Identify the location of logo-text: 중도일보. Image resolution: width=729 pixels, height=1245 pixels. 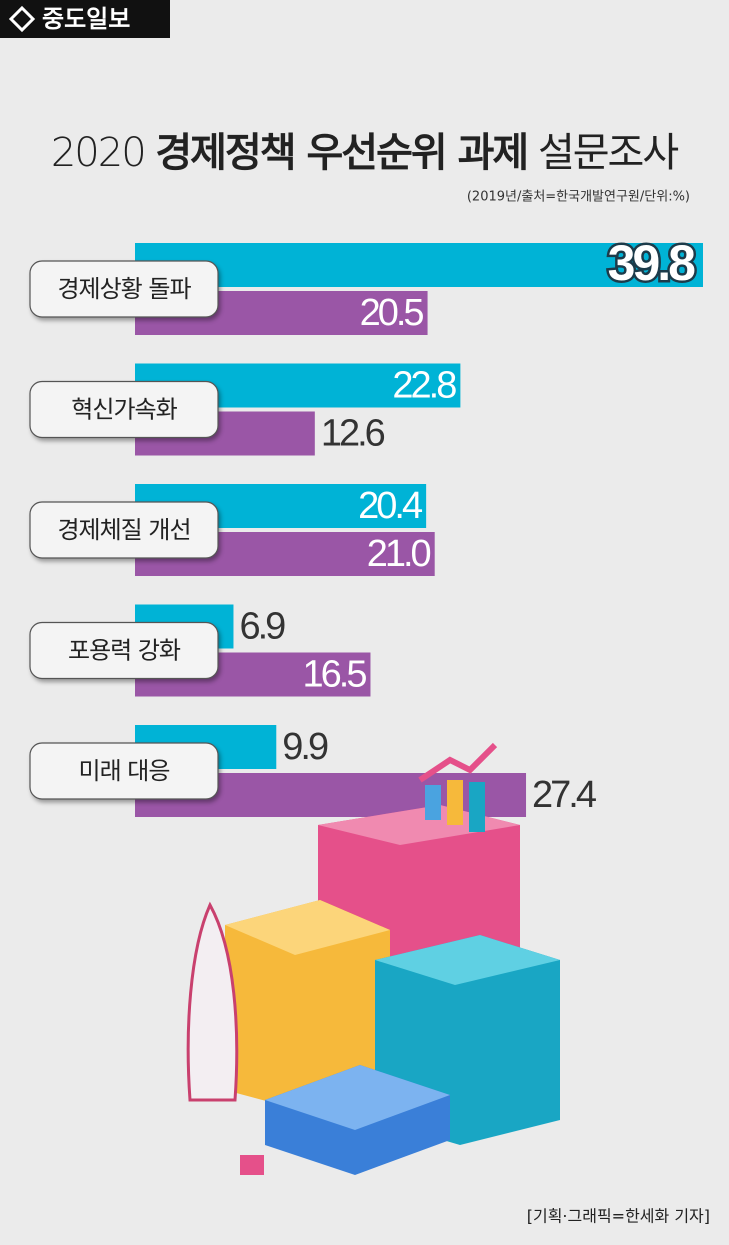
(86, 19).